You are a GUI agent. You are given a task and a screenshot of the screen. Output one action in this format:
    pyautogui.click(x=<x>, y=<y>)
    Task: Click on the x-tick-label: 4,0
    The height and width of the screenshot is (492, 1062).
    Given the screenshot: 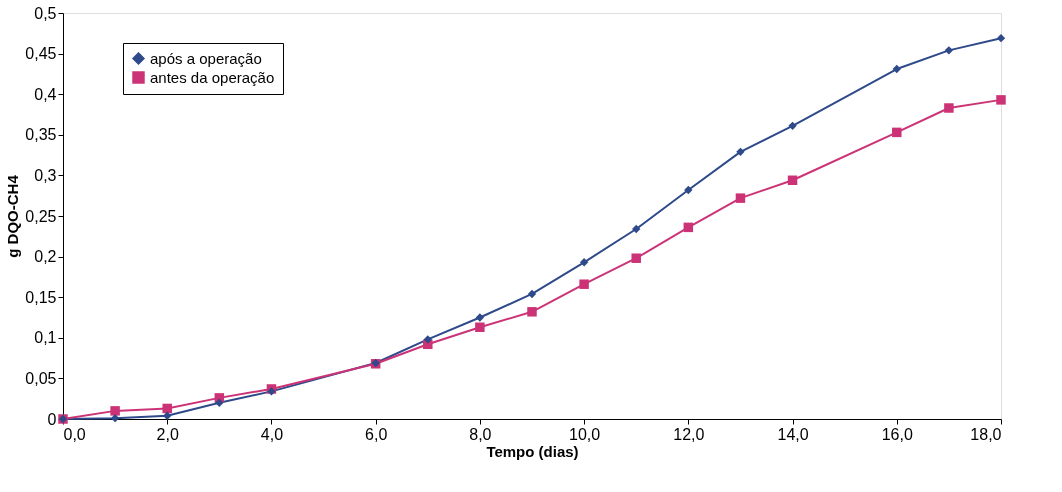 What is the action you would take?
    pyautogui.click(x=272, y=434)
    